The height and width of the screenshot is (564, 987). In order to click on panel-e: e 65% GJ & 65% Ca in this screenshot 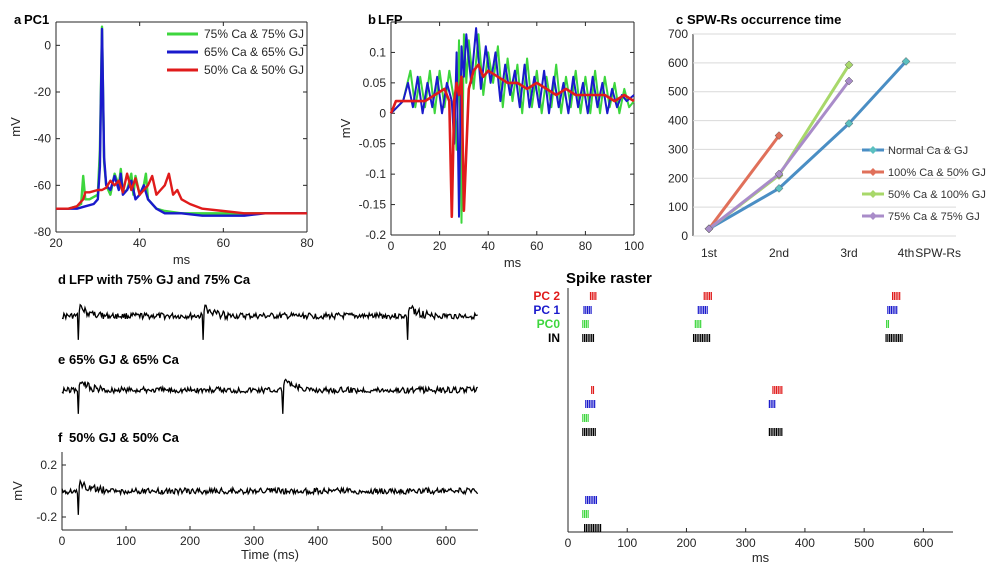, I will do `click(268, 383)`.